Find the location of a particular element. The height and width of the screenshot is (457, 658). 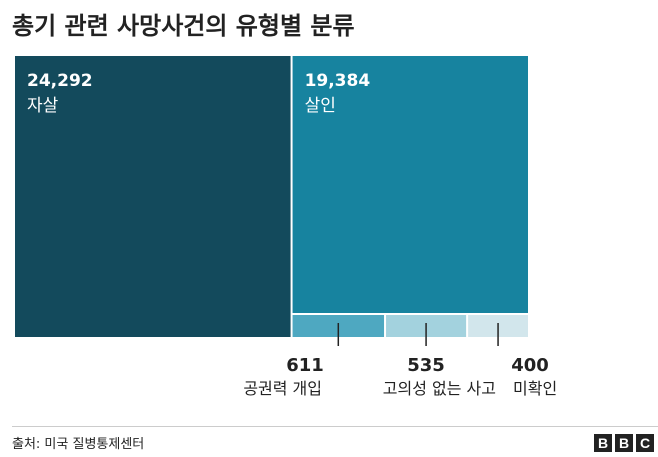

callout-label-undetermined: 미확인 is located at coordinates (535, 388).